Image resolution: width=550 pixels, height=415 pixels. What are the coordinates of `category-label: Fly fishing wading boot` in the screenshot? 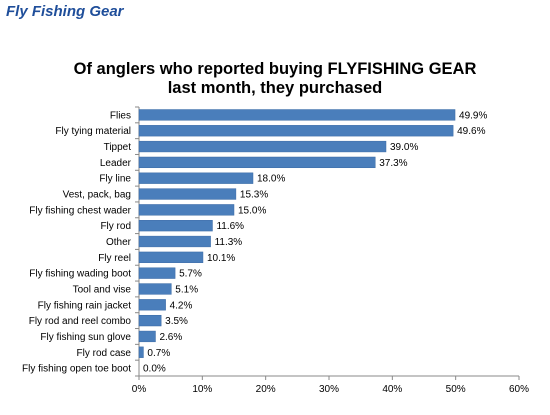 It's located at (80, 274).